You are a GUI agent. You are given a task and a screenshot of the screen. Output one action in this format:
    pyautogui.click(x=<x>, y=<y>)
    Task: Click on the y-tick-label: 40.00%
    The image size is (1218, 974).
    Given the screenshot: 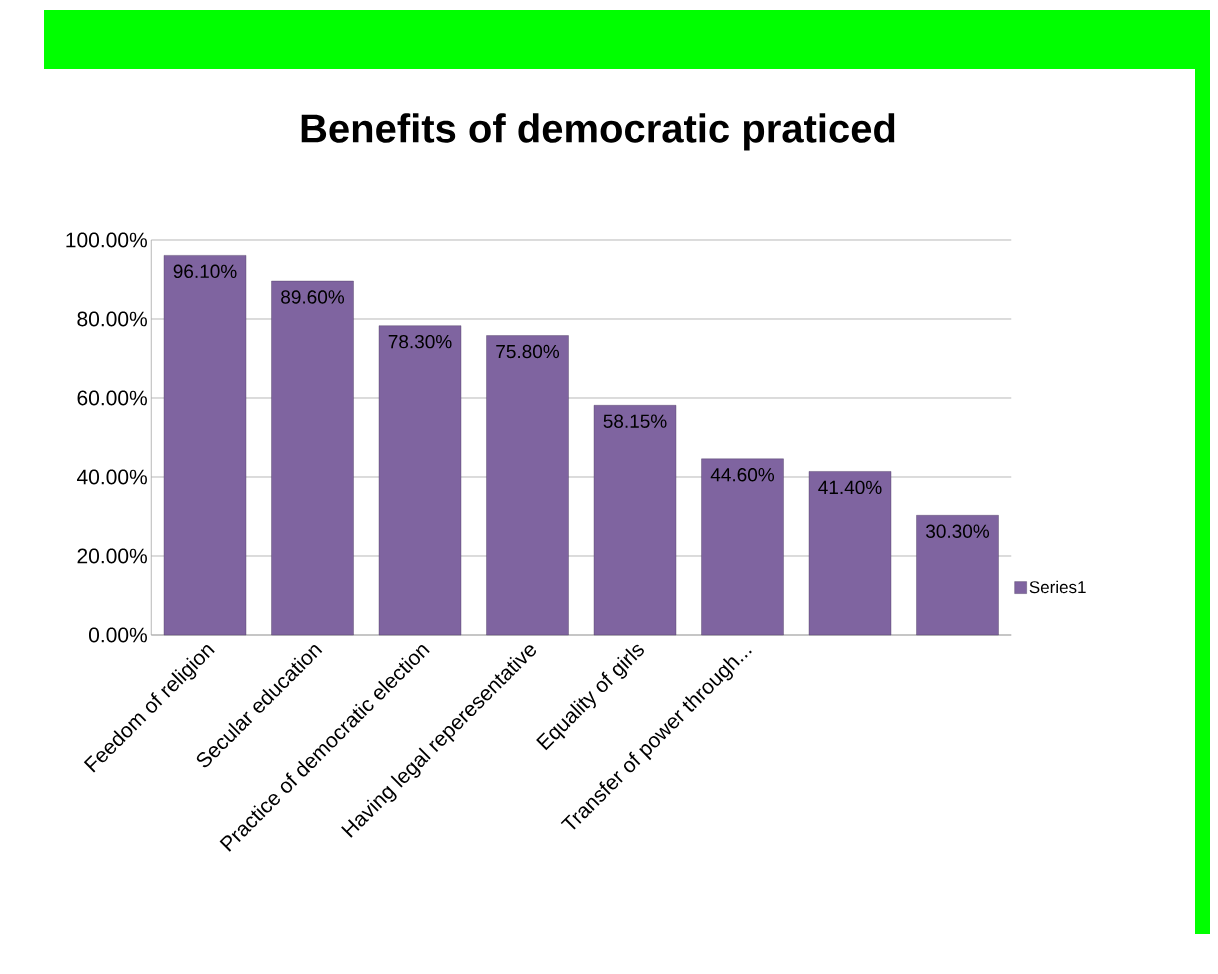 What is the action you would take?
    pyautogui.click(x=111, y=477)
    